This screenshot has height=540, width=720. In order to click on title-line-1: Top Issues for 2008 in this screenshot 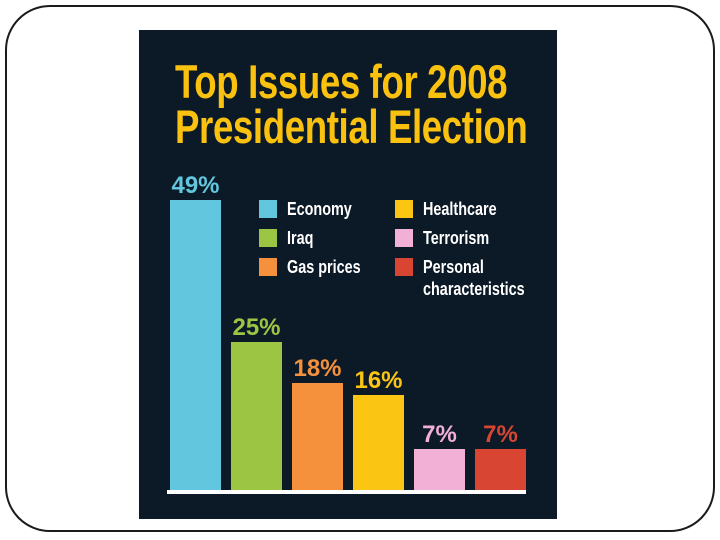, I will do `click(341, 81)`.